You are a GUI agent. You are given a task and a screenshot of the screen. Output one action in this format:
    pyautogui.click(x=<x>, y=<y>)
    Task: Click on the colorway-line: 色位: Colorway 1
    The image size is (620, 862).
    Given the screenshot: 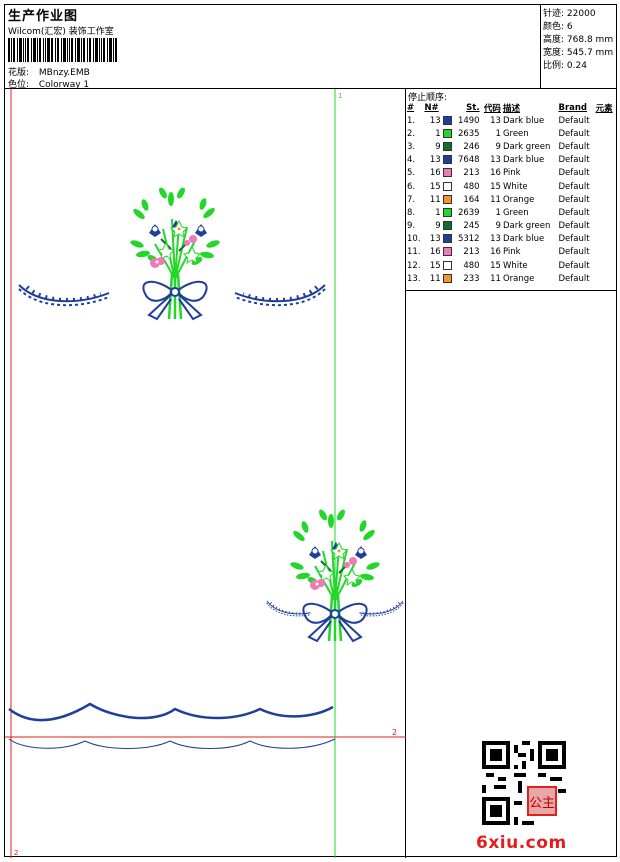 What is the action you would take?
    pyautogui.click(x=48, y=83)
    